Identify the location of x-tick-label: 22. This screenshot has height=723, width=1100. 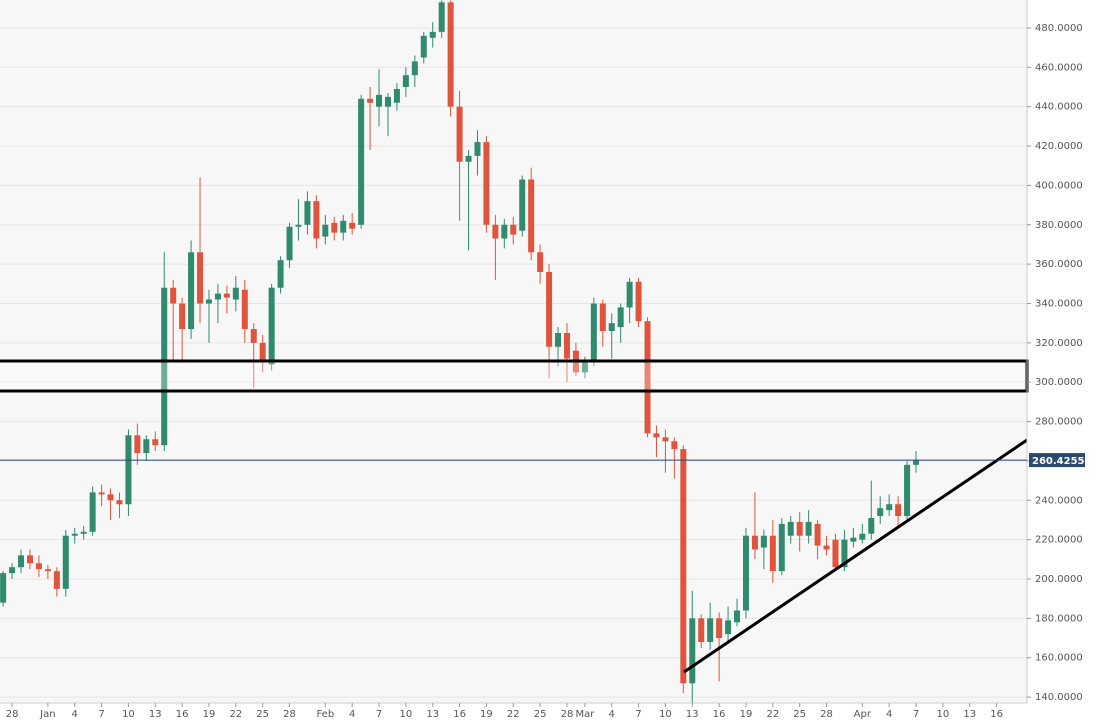
(513, 714).